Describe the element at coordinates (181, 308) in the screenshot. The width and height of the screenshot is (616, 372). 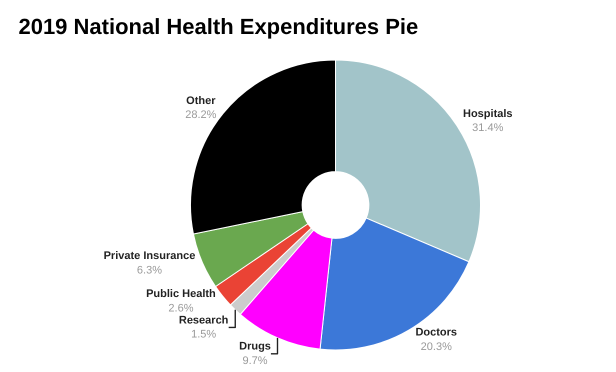
I see `data-label: 2.6%` at that location.